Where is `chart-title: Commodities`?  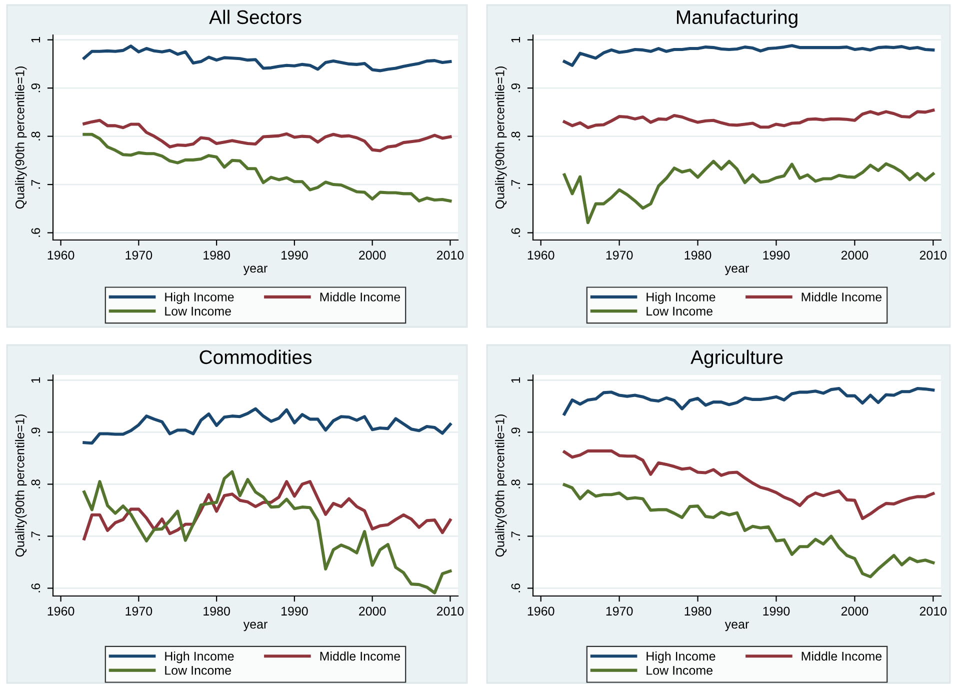
chart-title: Commodities is located at coordinates (256, 357).